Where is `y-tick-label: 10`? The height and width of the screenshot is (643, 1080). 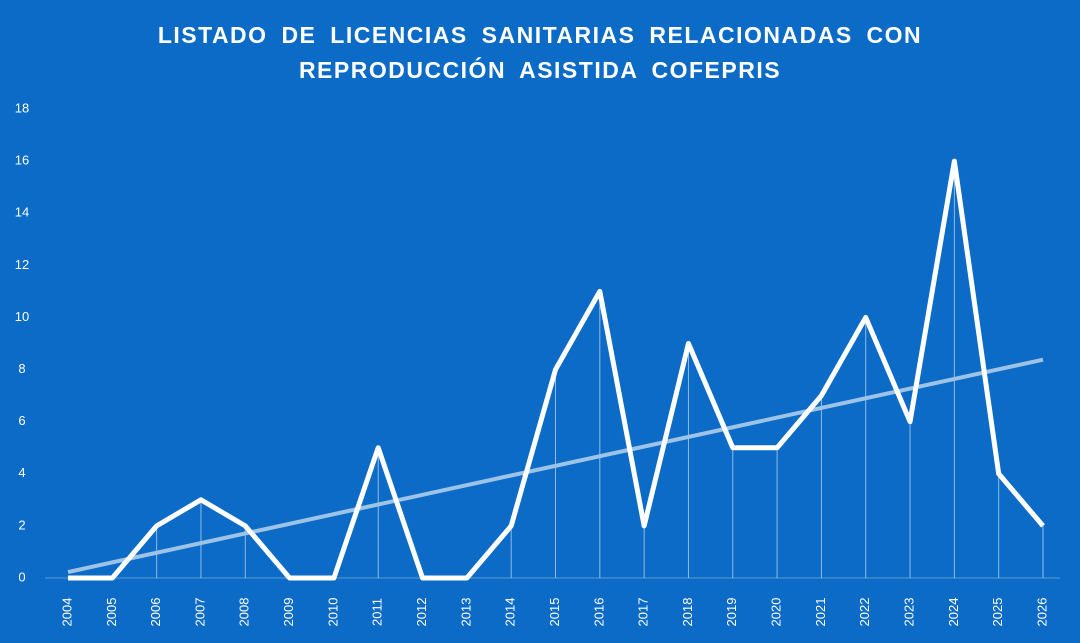
y-tick-label: 10 is located at coordinates (22, 316).